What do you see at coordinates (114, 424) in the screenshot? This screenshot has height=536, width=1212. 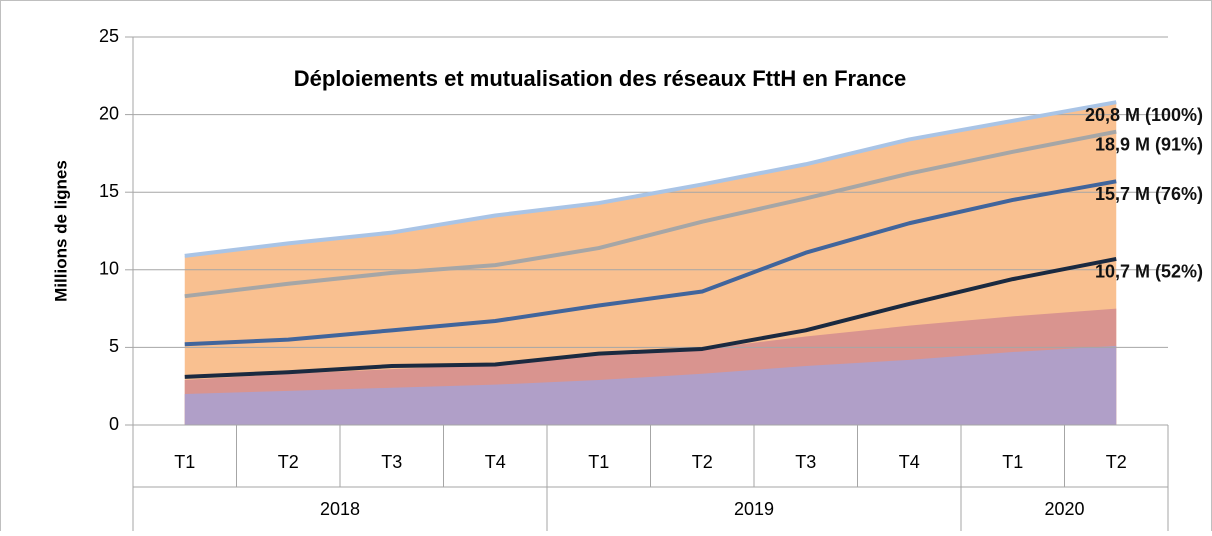 I see `y-tick-label: 0` at bounding box center [114, 424].